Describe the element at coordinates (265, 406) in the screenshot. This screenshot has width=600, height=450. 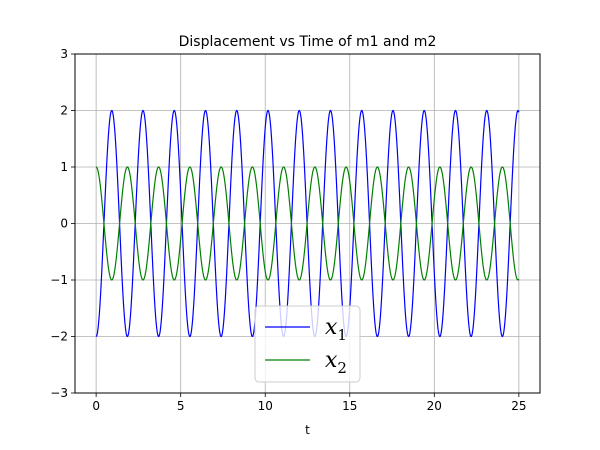
I see `x-tick-label: 10` at that location.